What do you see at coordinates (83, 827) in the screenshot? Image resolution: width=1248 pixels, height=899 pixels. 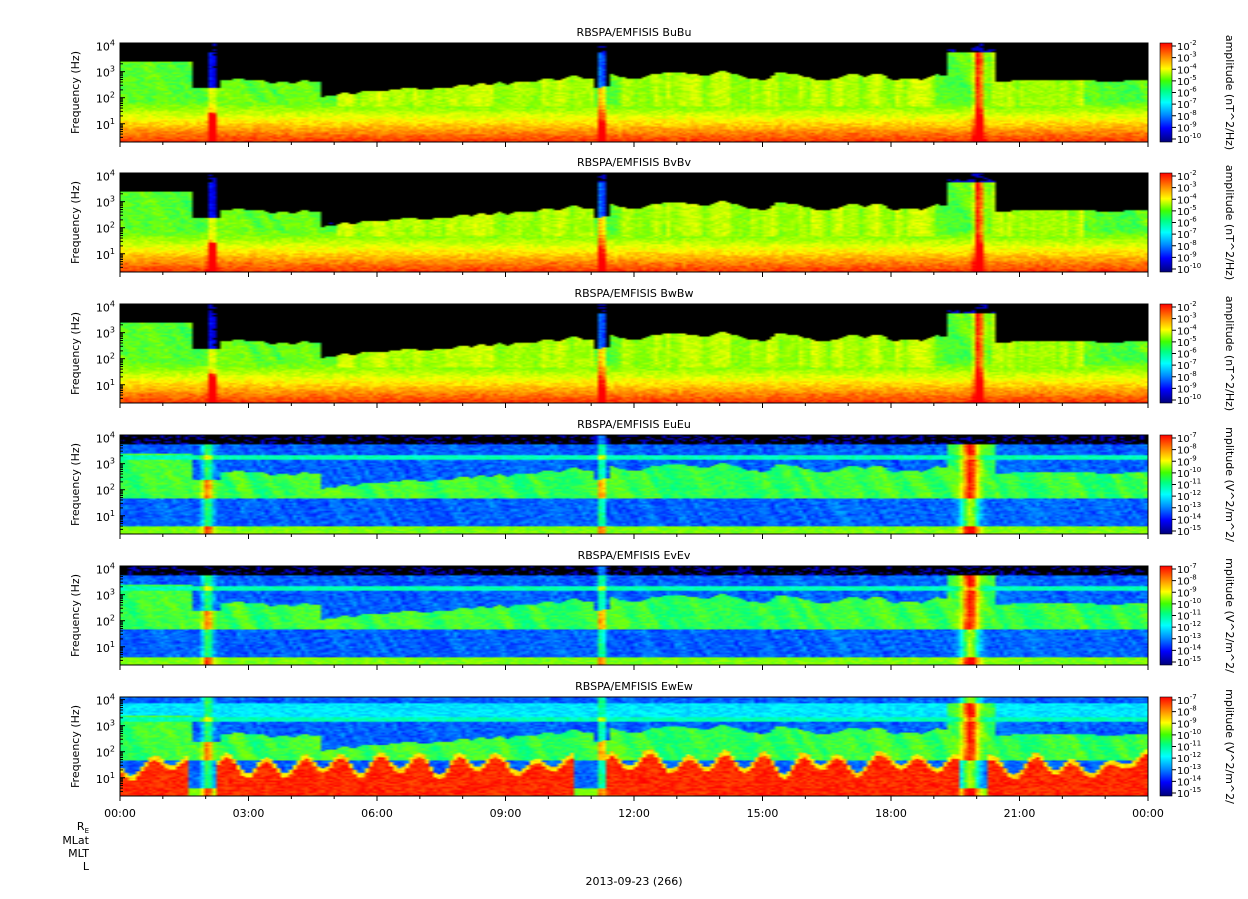 I see `ephemeris-label-re: RE` at bounding box center [83, 827].